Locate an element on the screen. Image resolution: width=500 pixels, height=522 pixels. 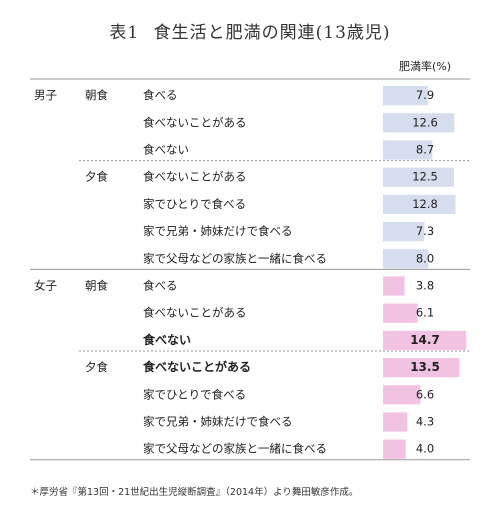
table-number: 表1 is located at coordinates (124, 33).